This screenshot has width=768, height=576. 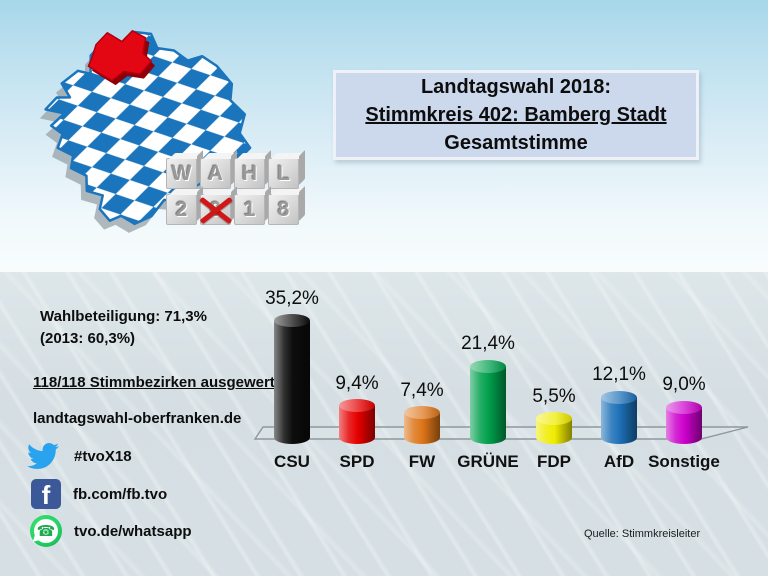 I want to click on turnout-line-2: (2013: 60,3%), so click(x=88, y=338).